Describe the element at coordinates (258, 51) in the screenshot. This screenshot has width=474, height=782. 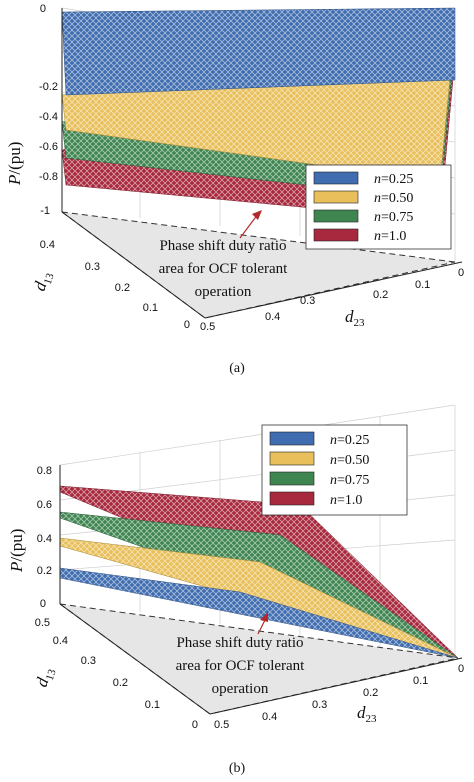
I see `chart-a-surface-n0.25` at that location.